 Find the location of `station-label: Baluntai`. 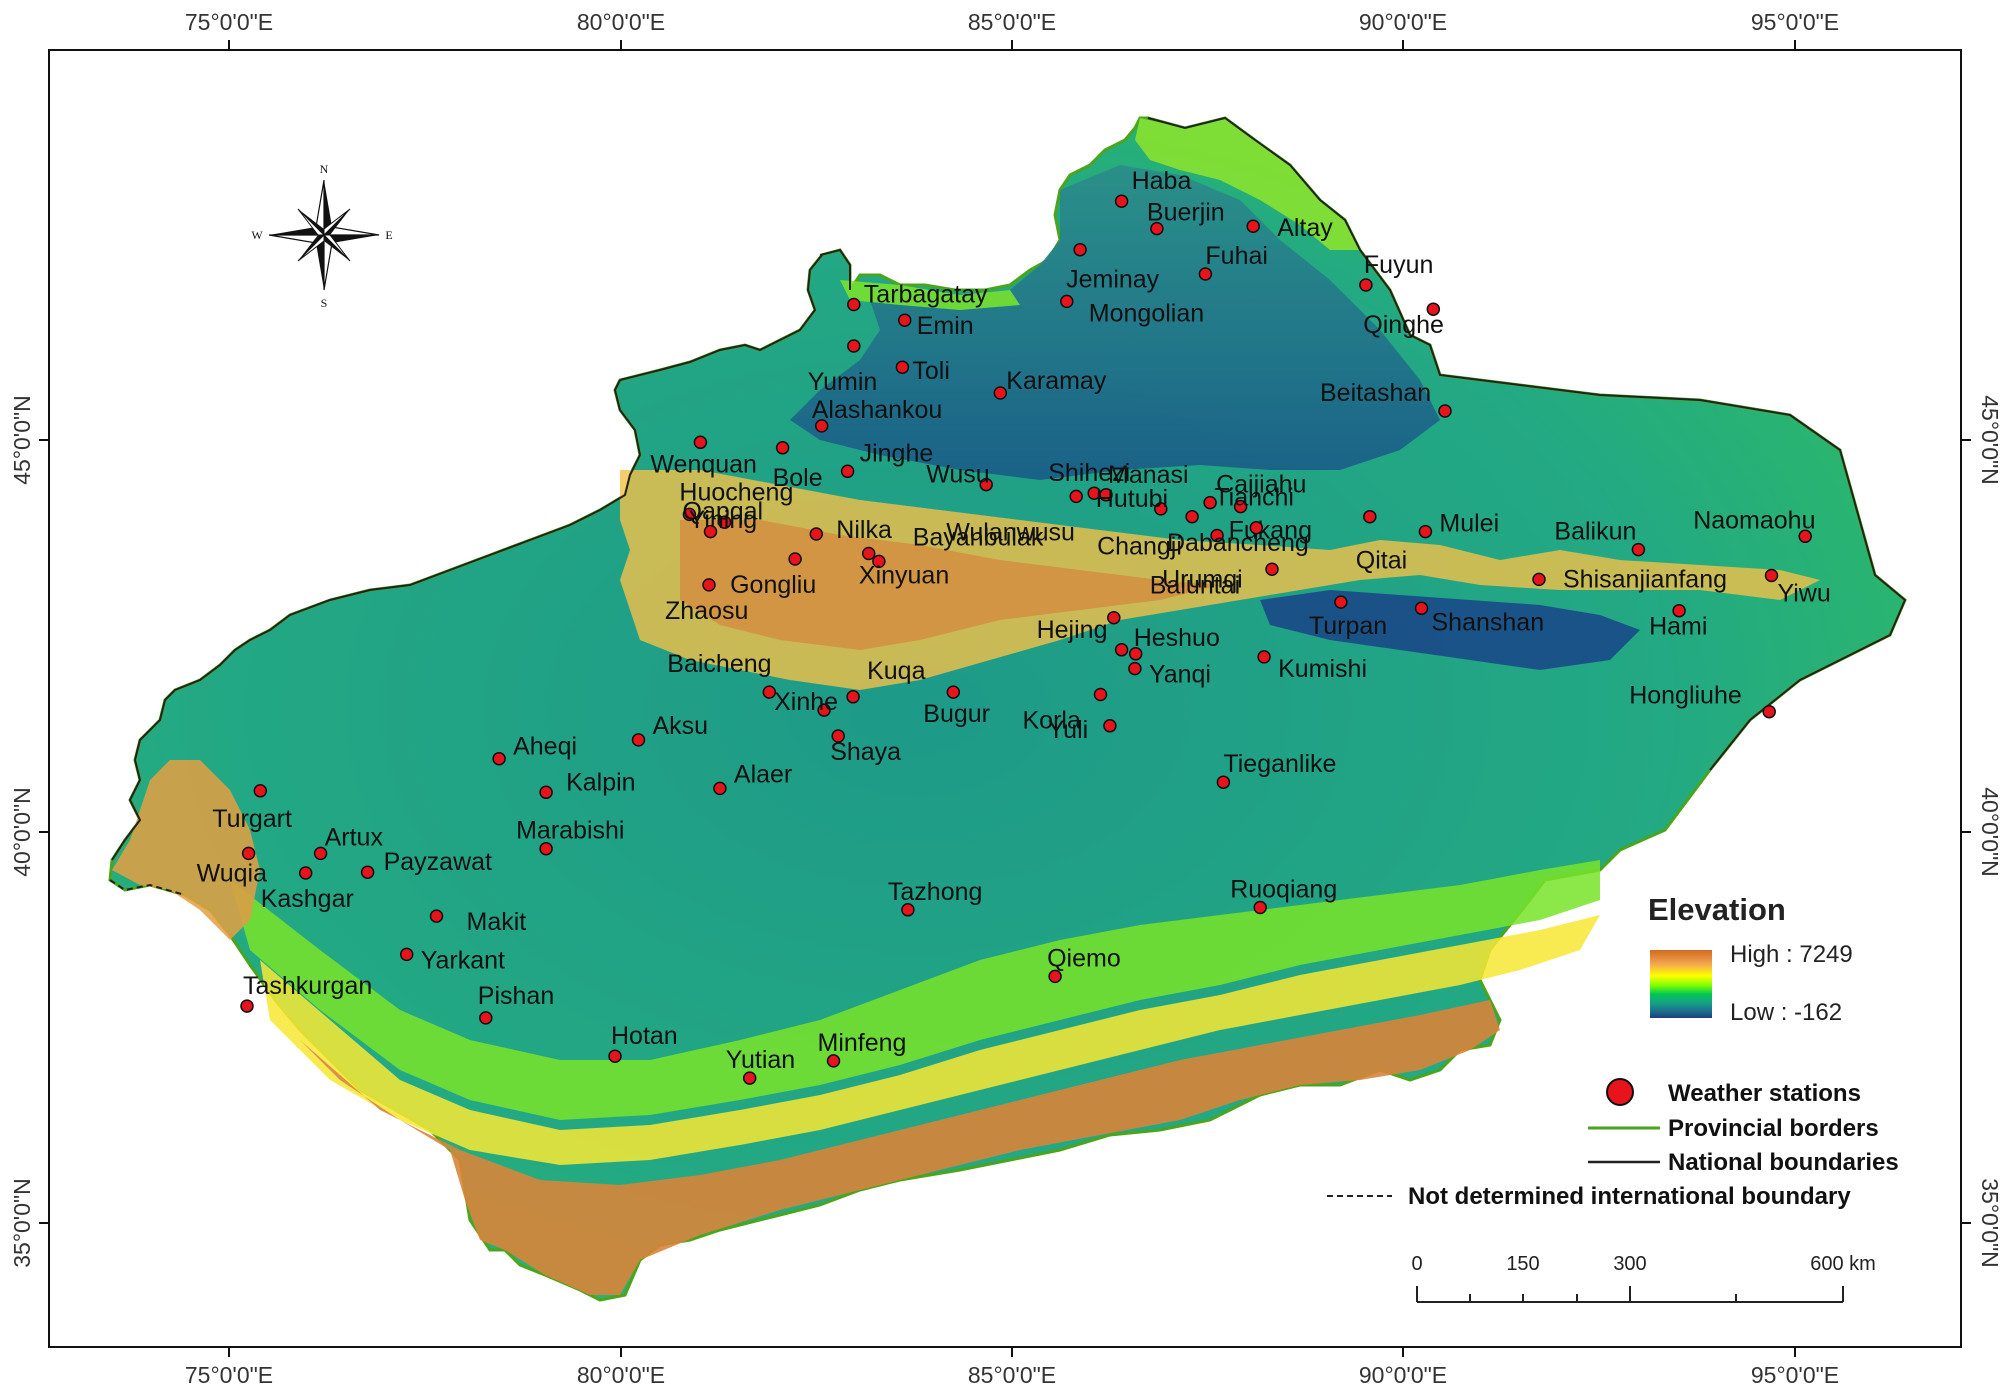

station-label: Baluntai is located at coordinates (1195, 586).